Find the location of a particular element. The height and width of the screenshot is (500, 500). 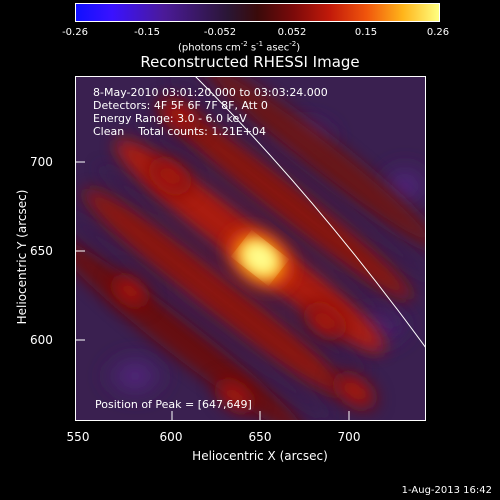

x-axis-label: Heliocentric X (arcsec) is located at coordinates (260, 456).